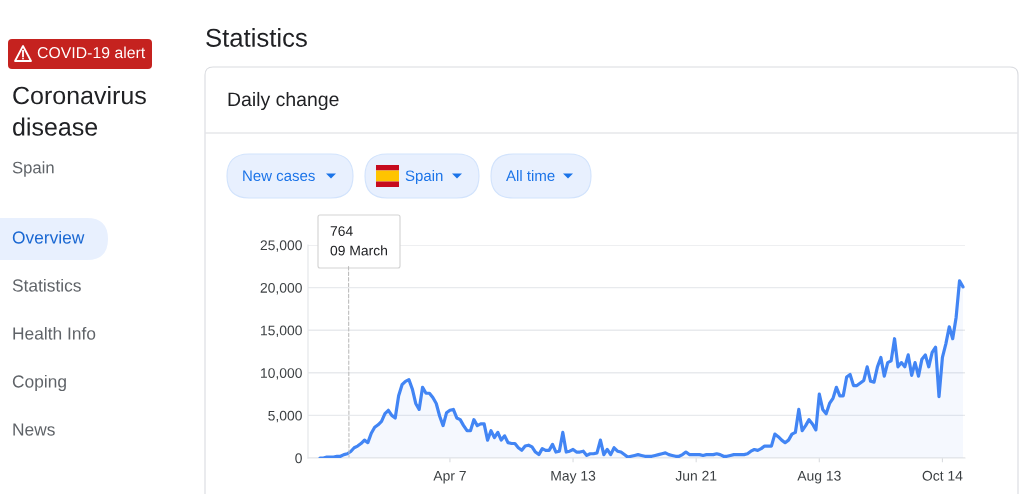 The height and width of the screenshot is (494, 1030). What do you see at coordinates (281, 288) in the screenshot?
I see `y-tick-label: 20,000` at bounding box center [281, 288].